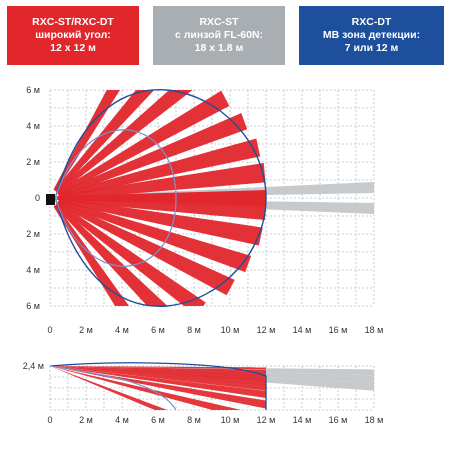 The image size is (450, 450). Describe the element at coordinates (33, 198) in the screenshot. I see `top-view-y-ticks: 6 м 4 м 2 м 0 2 м 4 м 6 м` at that location.